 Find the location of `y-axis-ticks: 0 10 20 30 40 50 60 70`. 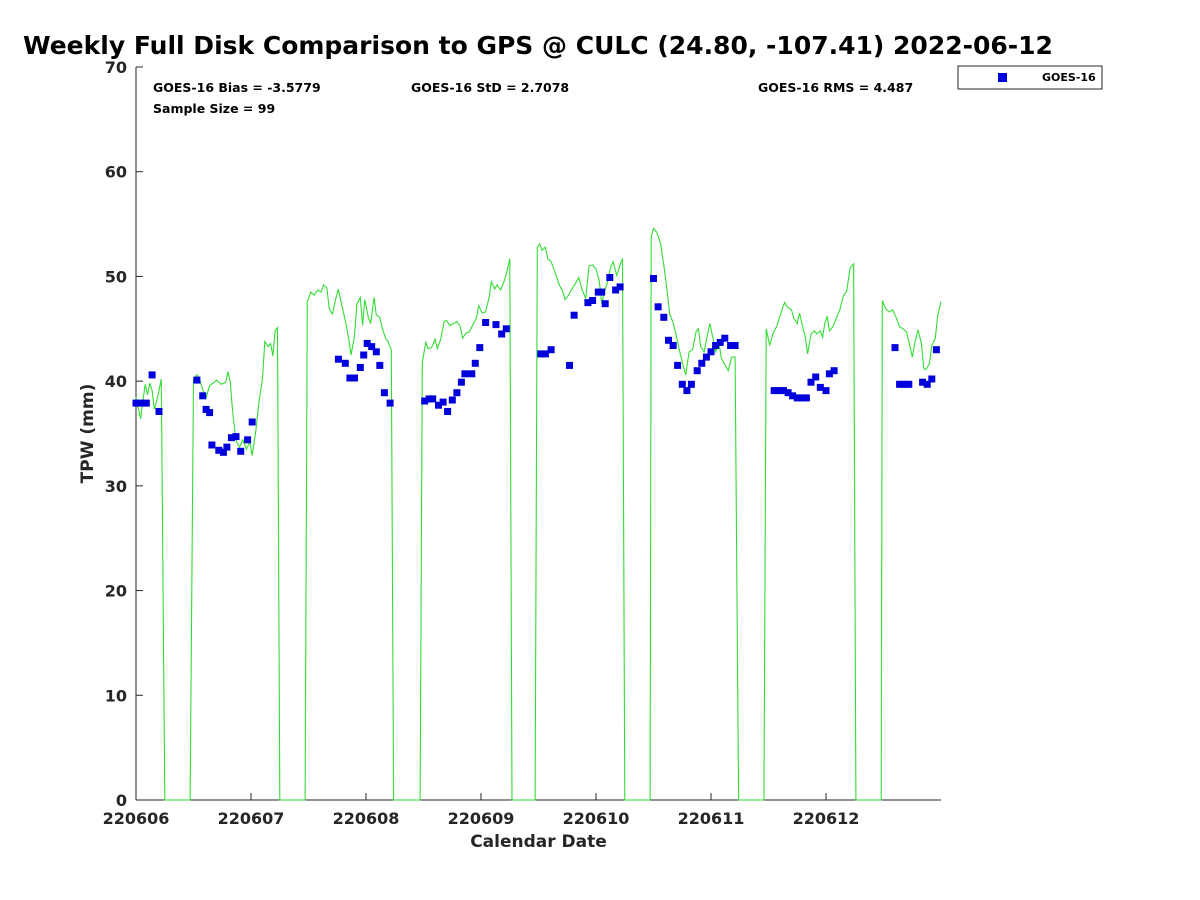

y-axis-ticks: 0 10 20 30 40 50 60 70 is located at coordinates (124, 434).